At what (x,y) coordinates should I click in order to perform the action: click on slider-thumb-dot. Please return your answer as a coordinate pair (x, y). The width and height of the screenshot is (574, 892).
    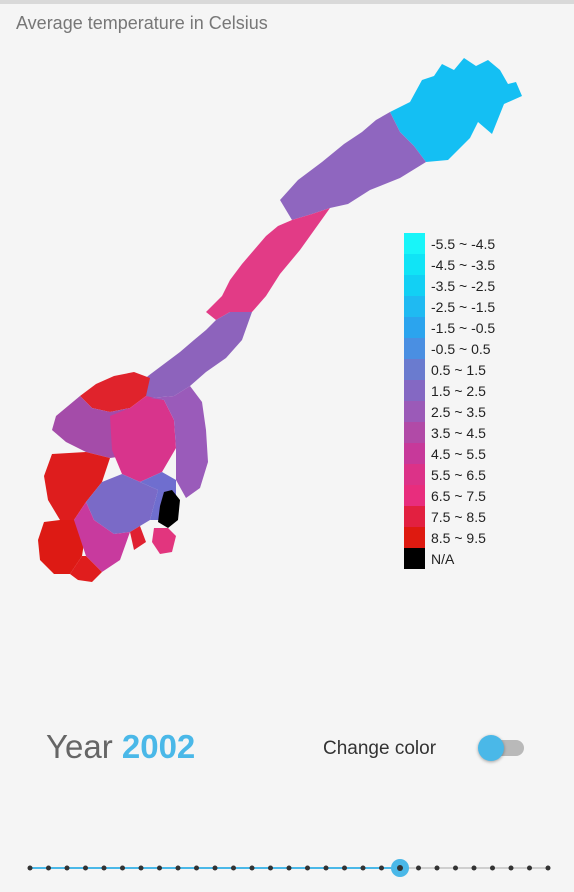
    Looking at the image, I should click on (400, 868).